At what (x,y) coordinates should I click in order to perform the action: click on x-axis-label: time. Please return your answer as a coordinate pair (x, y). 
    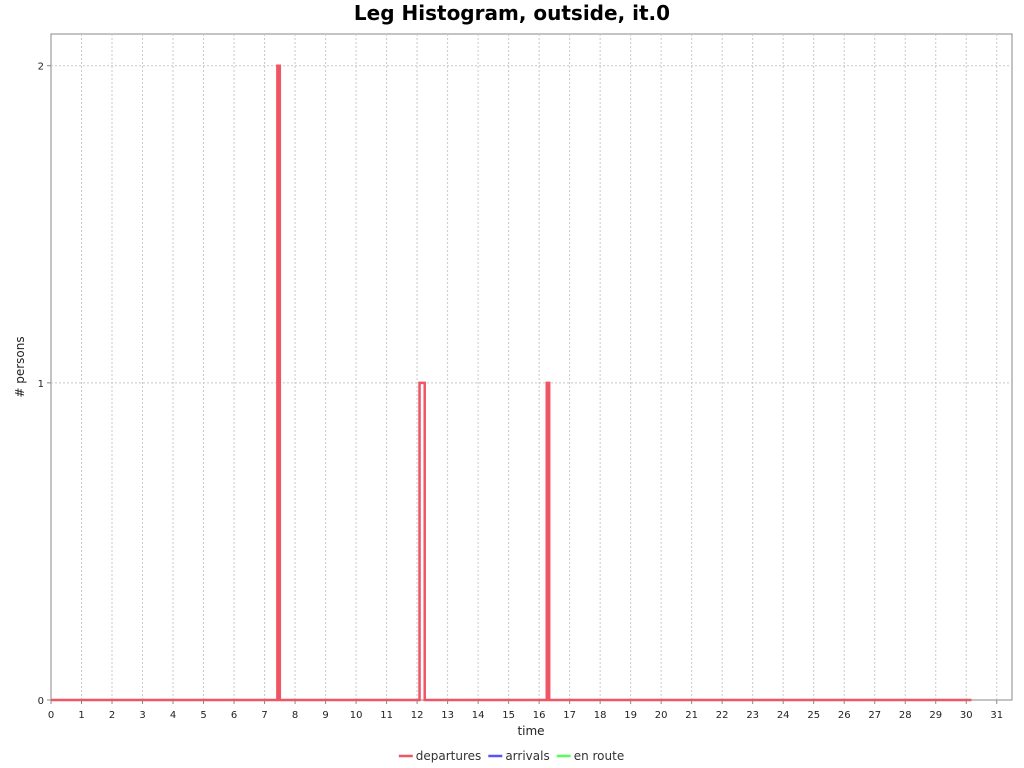
    Looking at the image, I should click on (530, 731).